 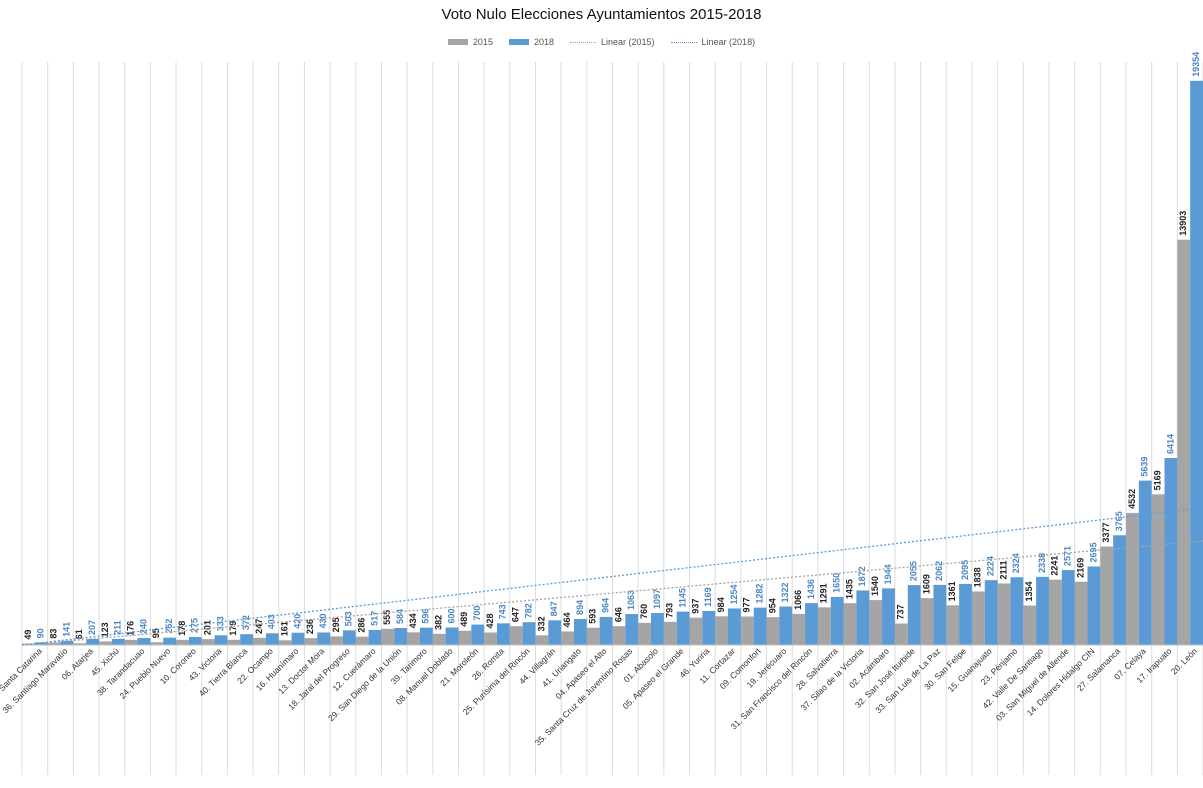 What do you see at coordinates (503, 611) in the screenshot?
I see `value-label-2018-19: 743` at bounding box center [503, 611].